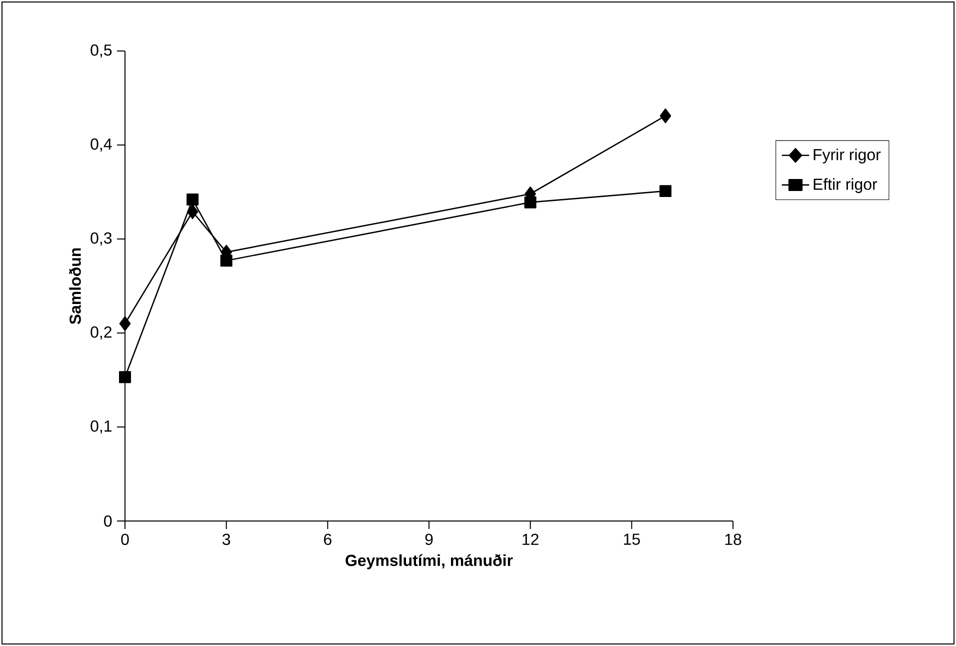 This screenshot has height=646, width=956. I want to click on x-tick-label: 0, so click(125, 540).